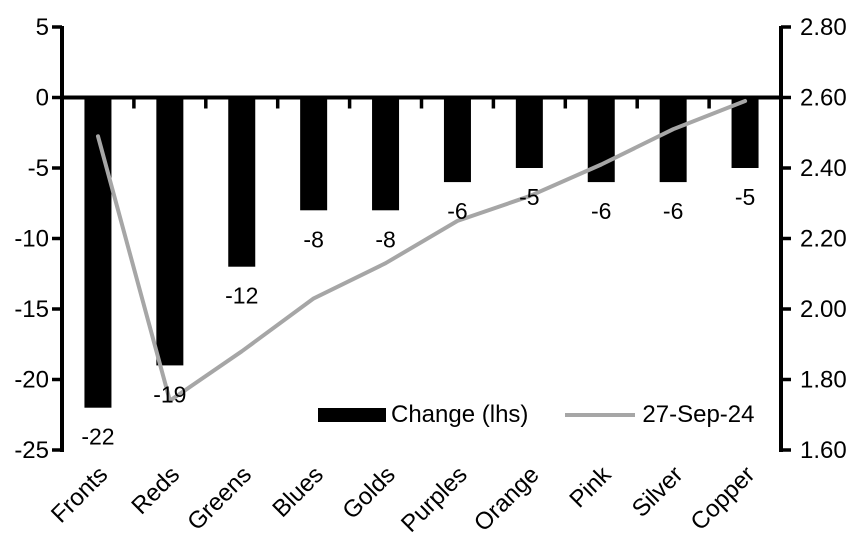 Image resolution: width=852 pixels, height=550 pixels. I want to click on bar-golds, so click(386, 154).